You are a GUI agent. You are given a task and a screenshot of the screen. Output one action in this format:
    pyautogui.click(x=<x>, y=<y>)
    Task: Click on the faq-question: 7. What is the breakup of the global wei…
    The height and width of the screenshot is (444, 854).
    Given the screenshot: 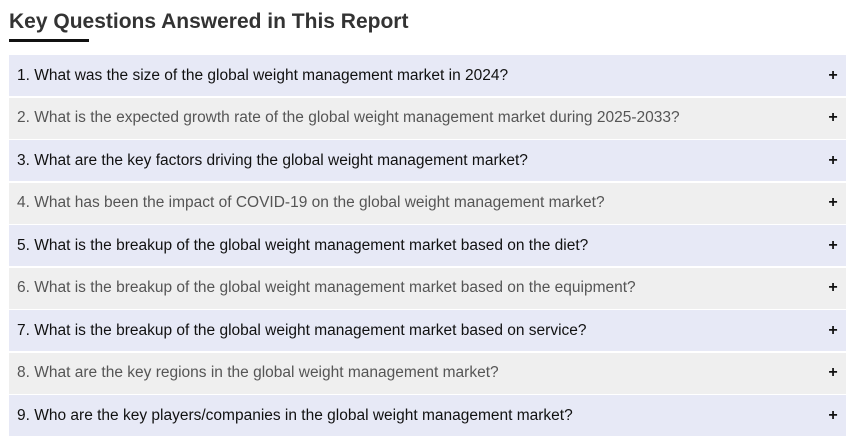 What is the action you would take?
    pyautogui.click(x=302, y=330)
    